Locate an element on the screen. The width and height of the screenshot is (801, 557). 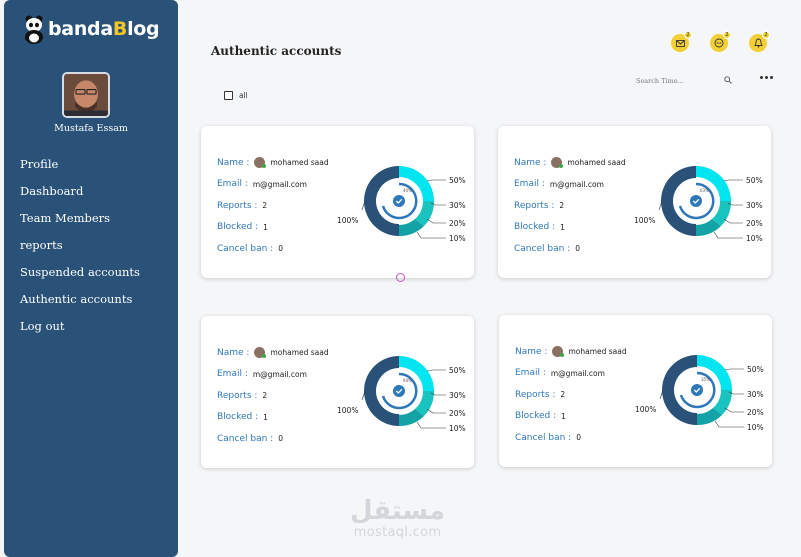
bell-icon is located at coordinates (758, 43).